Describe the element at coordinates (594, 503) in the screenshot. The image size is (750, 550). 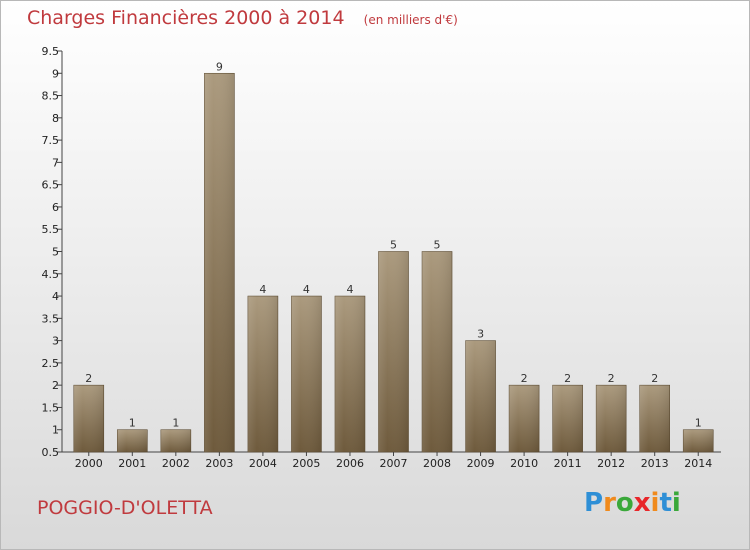
I see `logo-letter: P` at that location.